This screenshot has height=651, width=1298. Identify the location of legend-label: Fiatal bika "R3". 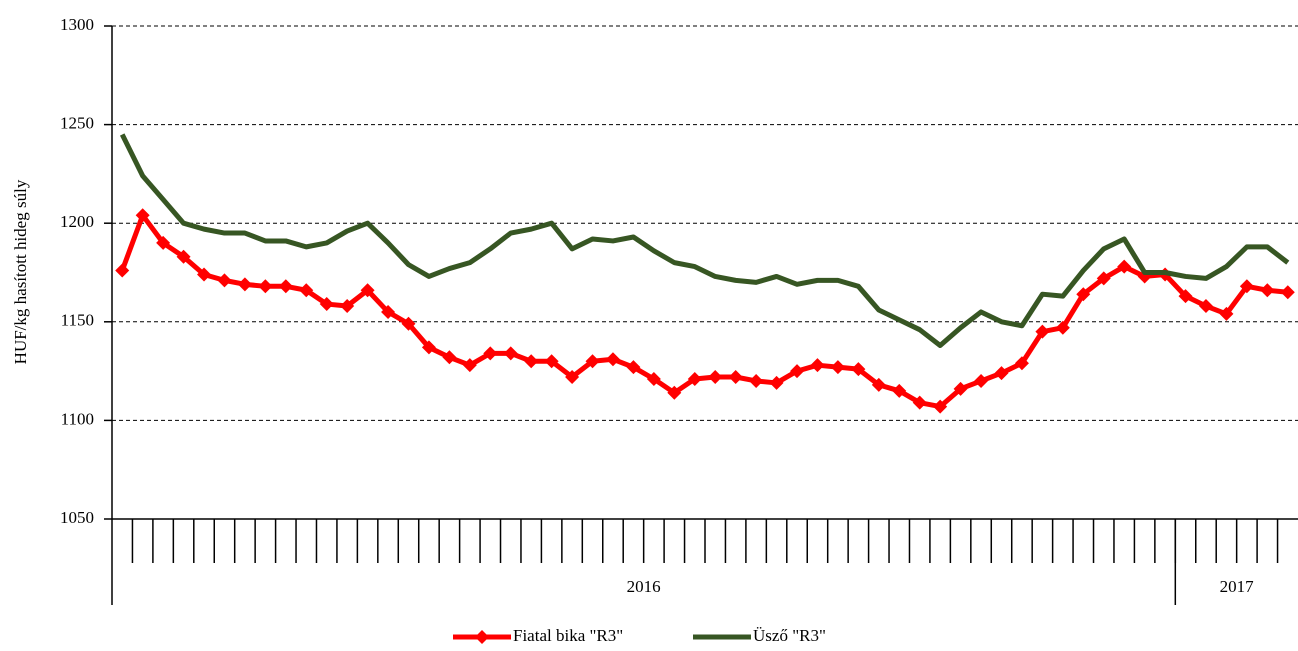
(568, 635).